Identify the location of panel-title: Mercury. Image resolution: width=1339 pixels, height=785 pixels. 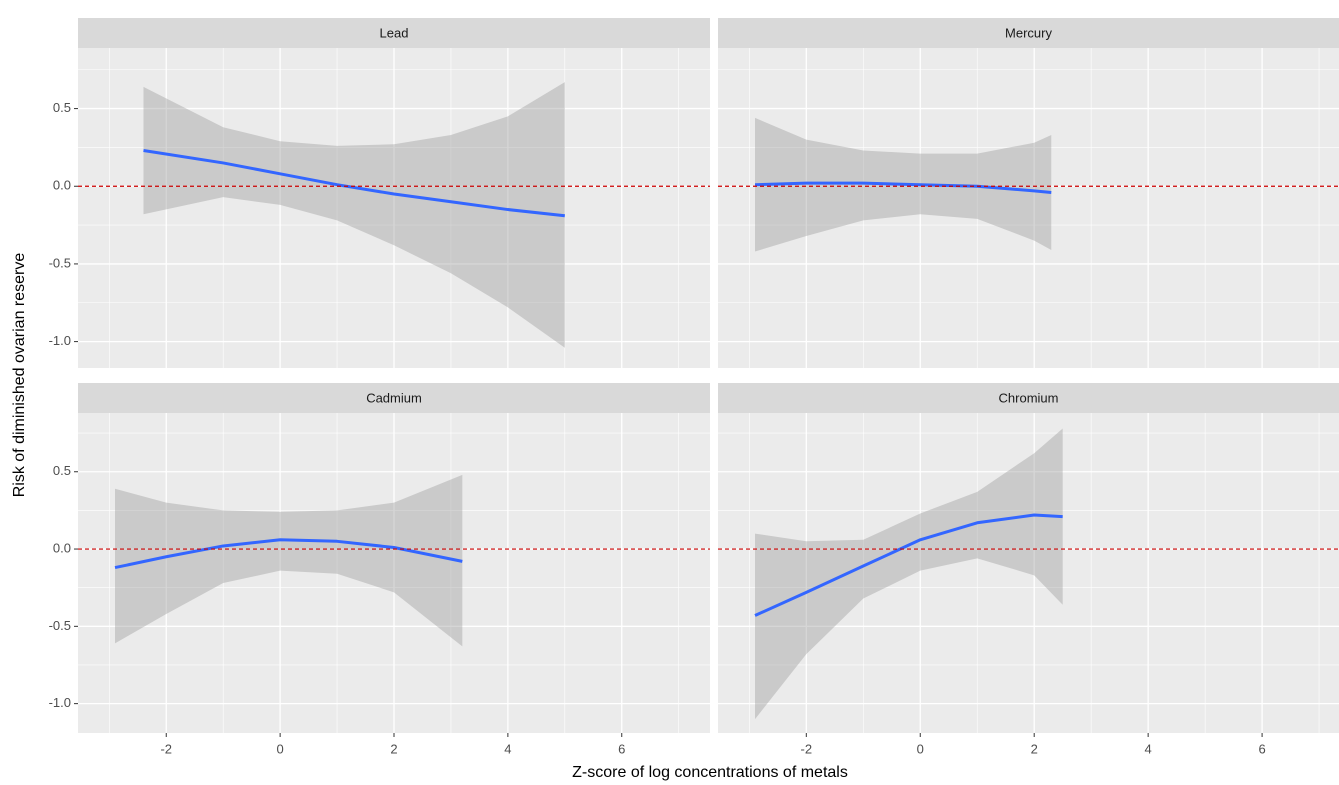
(1028, 32).